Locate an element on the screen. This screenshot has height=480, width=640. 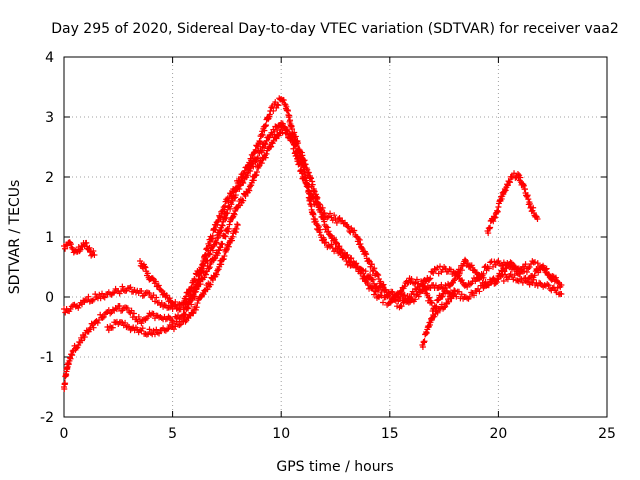
x-tick-label: 0 is located at coordinates (64, 434).